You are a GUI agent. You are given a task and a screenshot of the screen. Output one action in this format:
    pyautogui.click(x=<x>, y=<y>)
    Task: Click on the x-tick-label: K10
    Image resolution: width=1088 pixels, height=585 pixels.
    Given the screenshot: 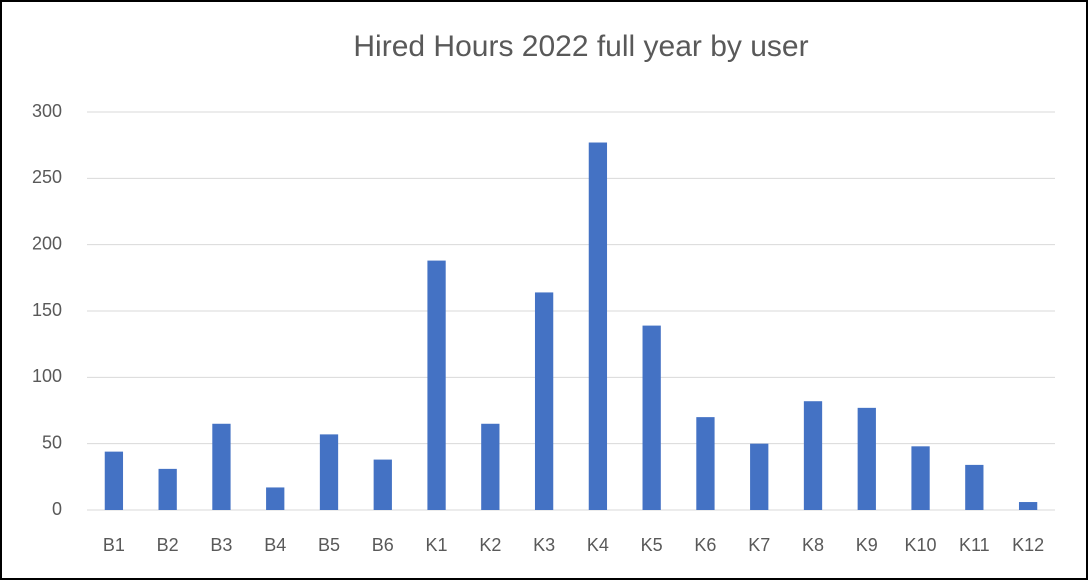 What is the action you would take?
    pyautogui.click(x=921, y=545)
    